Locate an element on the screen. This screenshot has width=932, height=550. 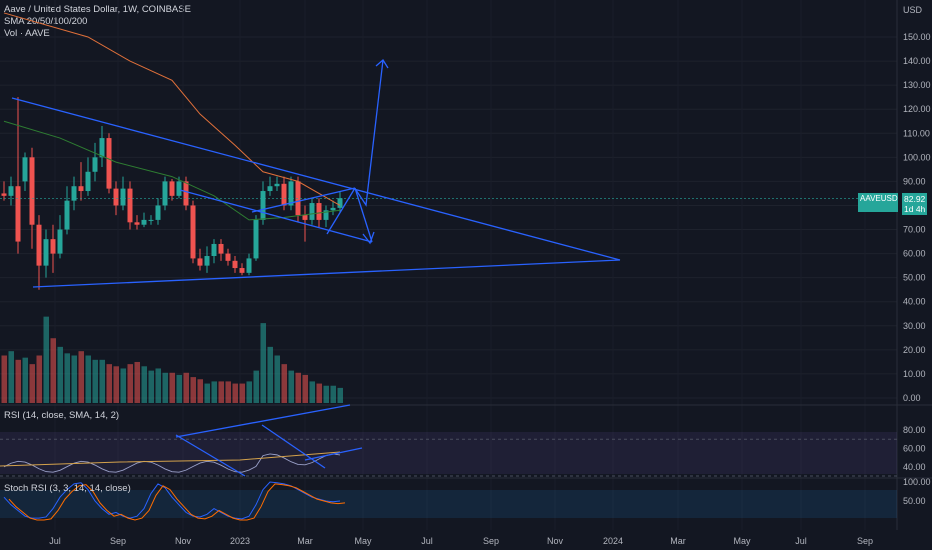
rsi-pane-label: RSI (14, close, SMA, 14, 2) is located at coordinates (62, 415).